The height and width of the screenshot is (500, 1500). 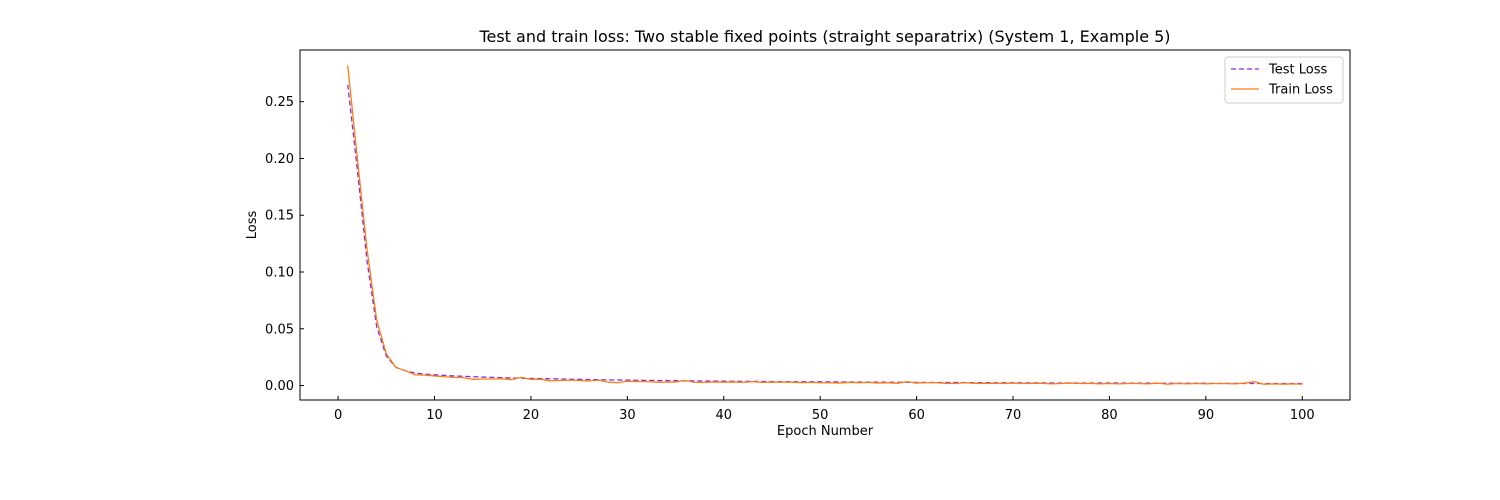 What do you see at coordinates (279, 329) in the screenshot?
I see `y-tick-label: 0.05` at bounding box center [279, 329].